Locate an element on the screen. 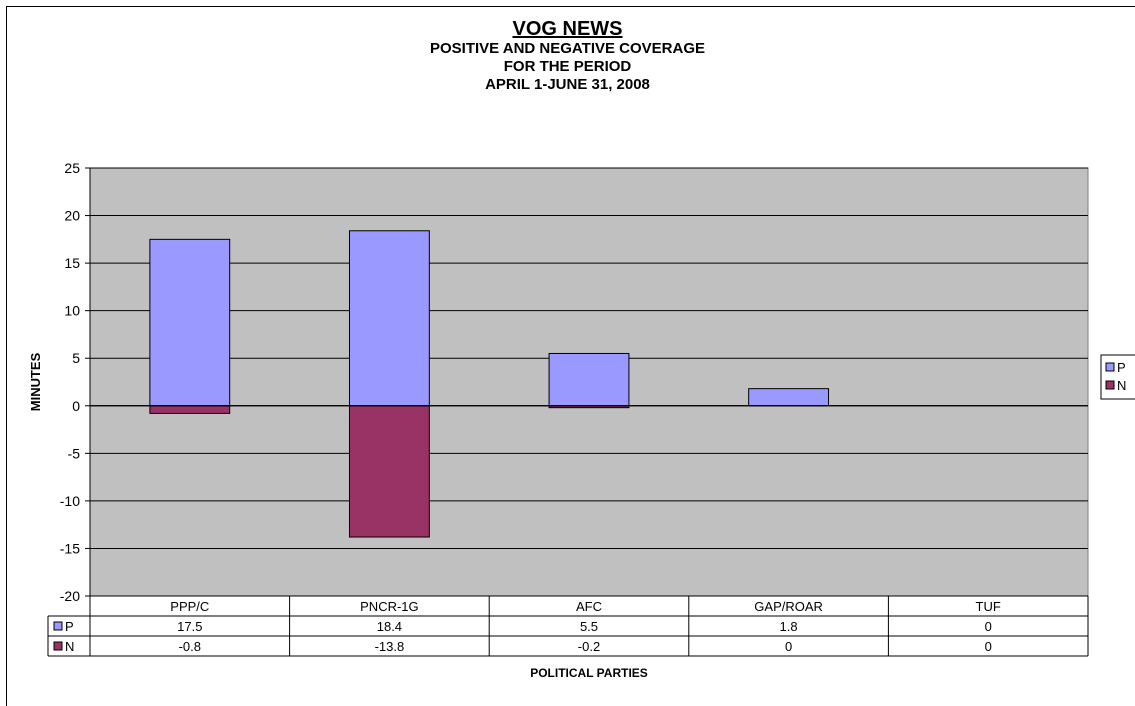 The image size is (1135, 706). chart-subtitle-line-3: APRIL 1-JUNE 31, 2008 is located at coordinates (567, 84).